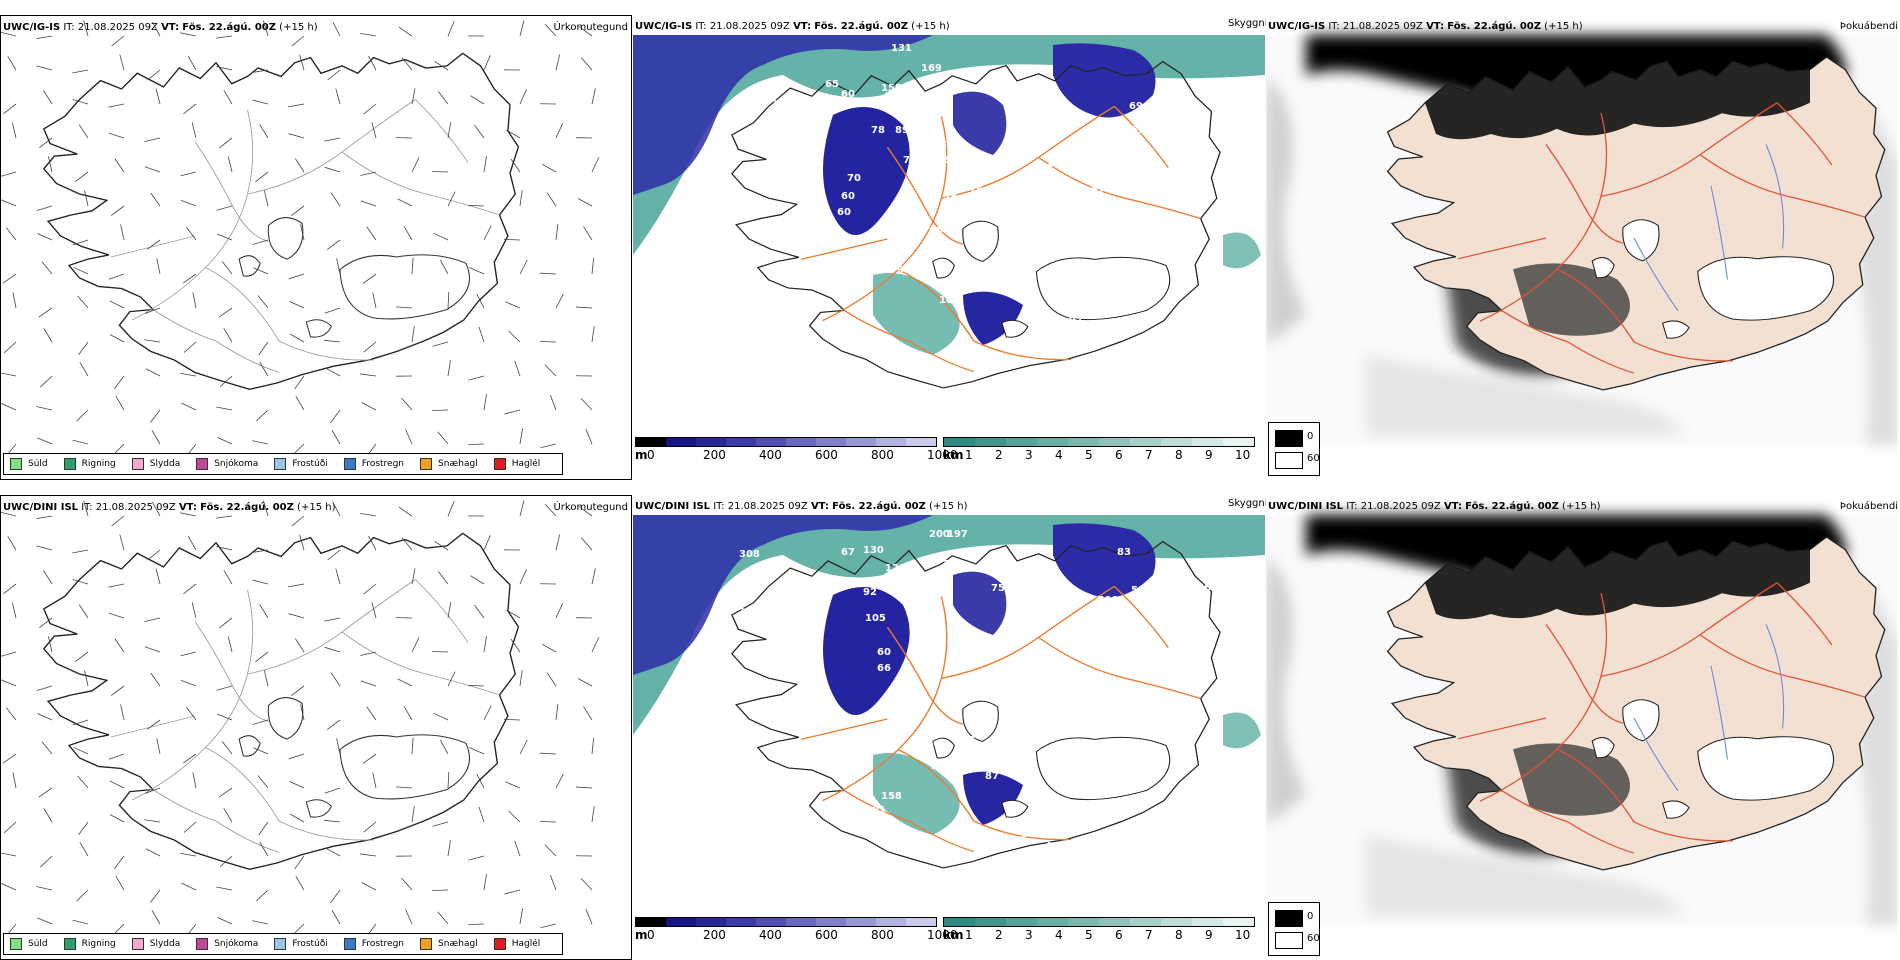 This screenshot has height=960, width=1900. I want to click on visibility-value: 62, so click(1088, 818).